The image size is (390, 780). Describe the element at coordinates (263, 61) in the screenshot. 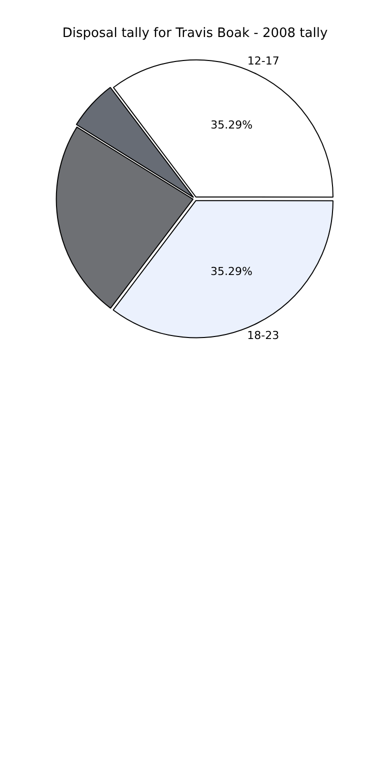

I see `slice-label: 12-17` at that location.